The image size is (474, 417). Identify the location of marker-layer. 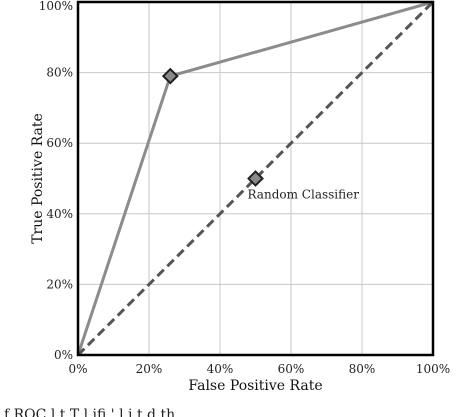
(212, 127).